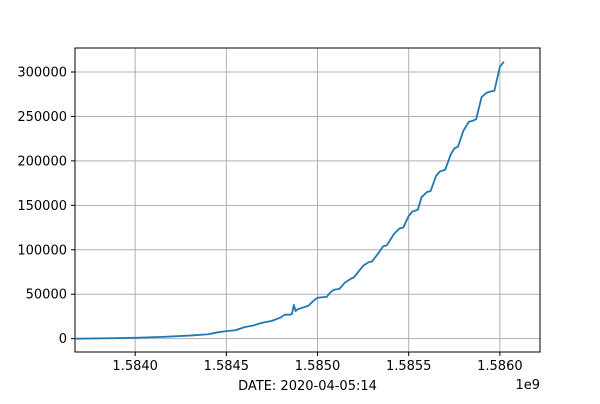  I want to click on x-axis-label: DATE: 2020-04-05:14, so click(307, 386).